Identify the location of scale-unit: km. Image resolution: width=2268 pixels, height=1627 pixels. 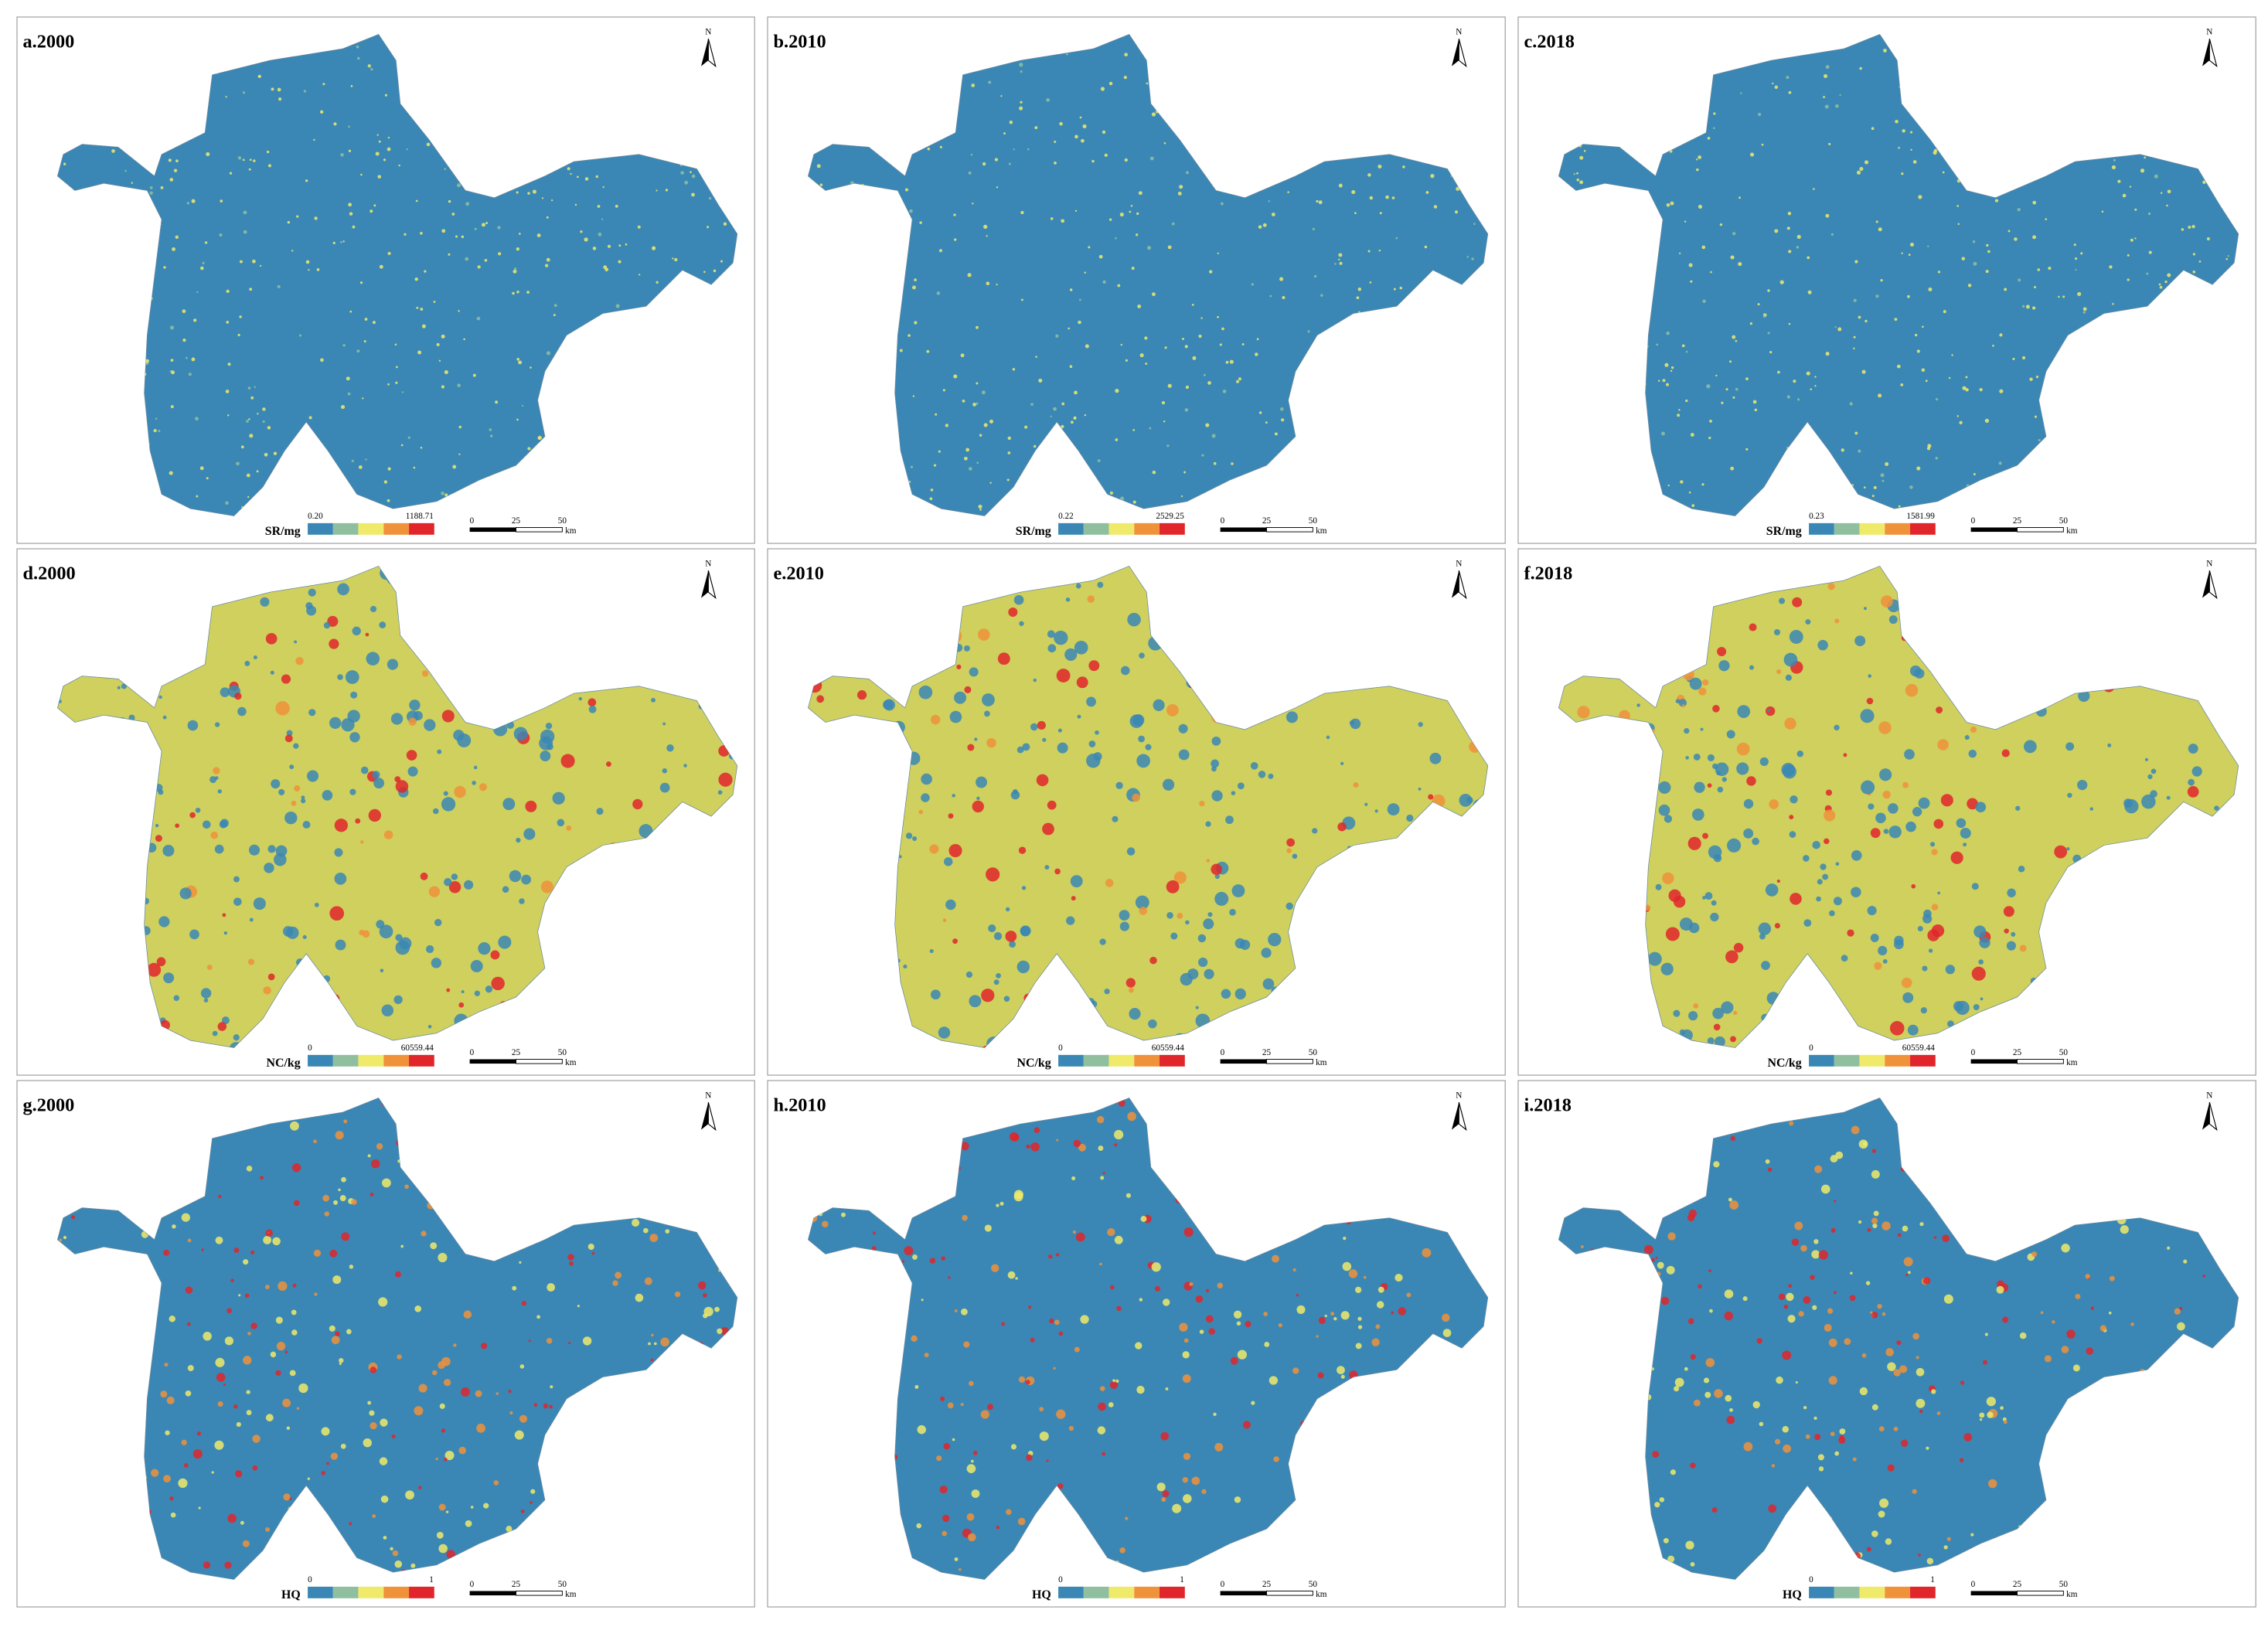
(571, 1594).